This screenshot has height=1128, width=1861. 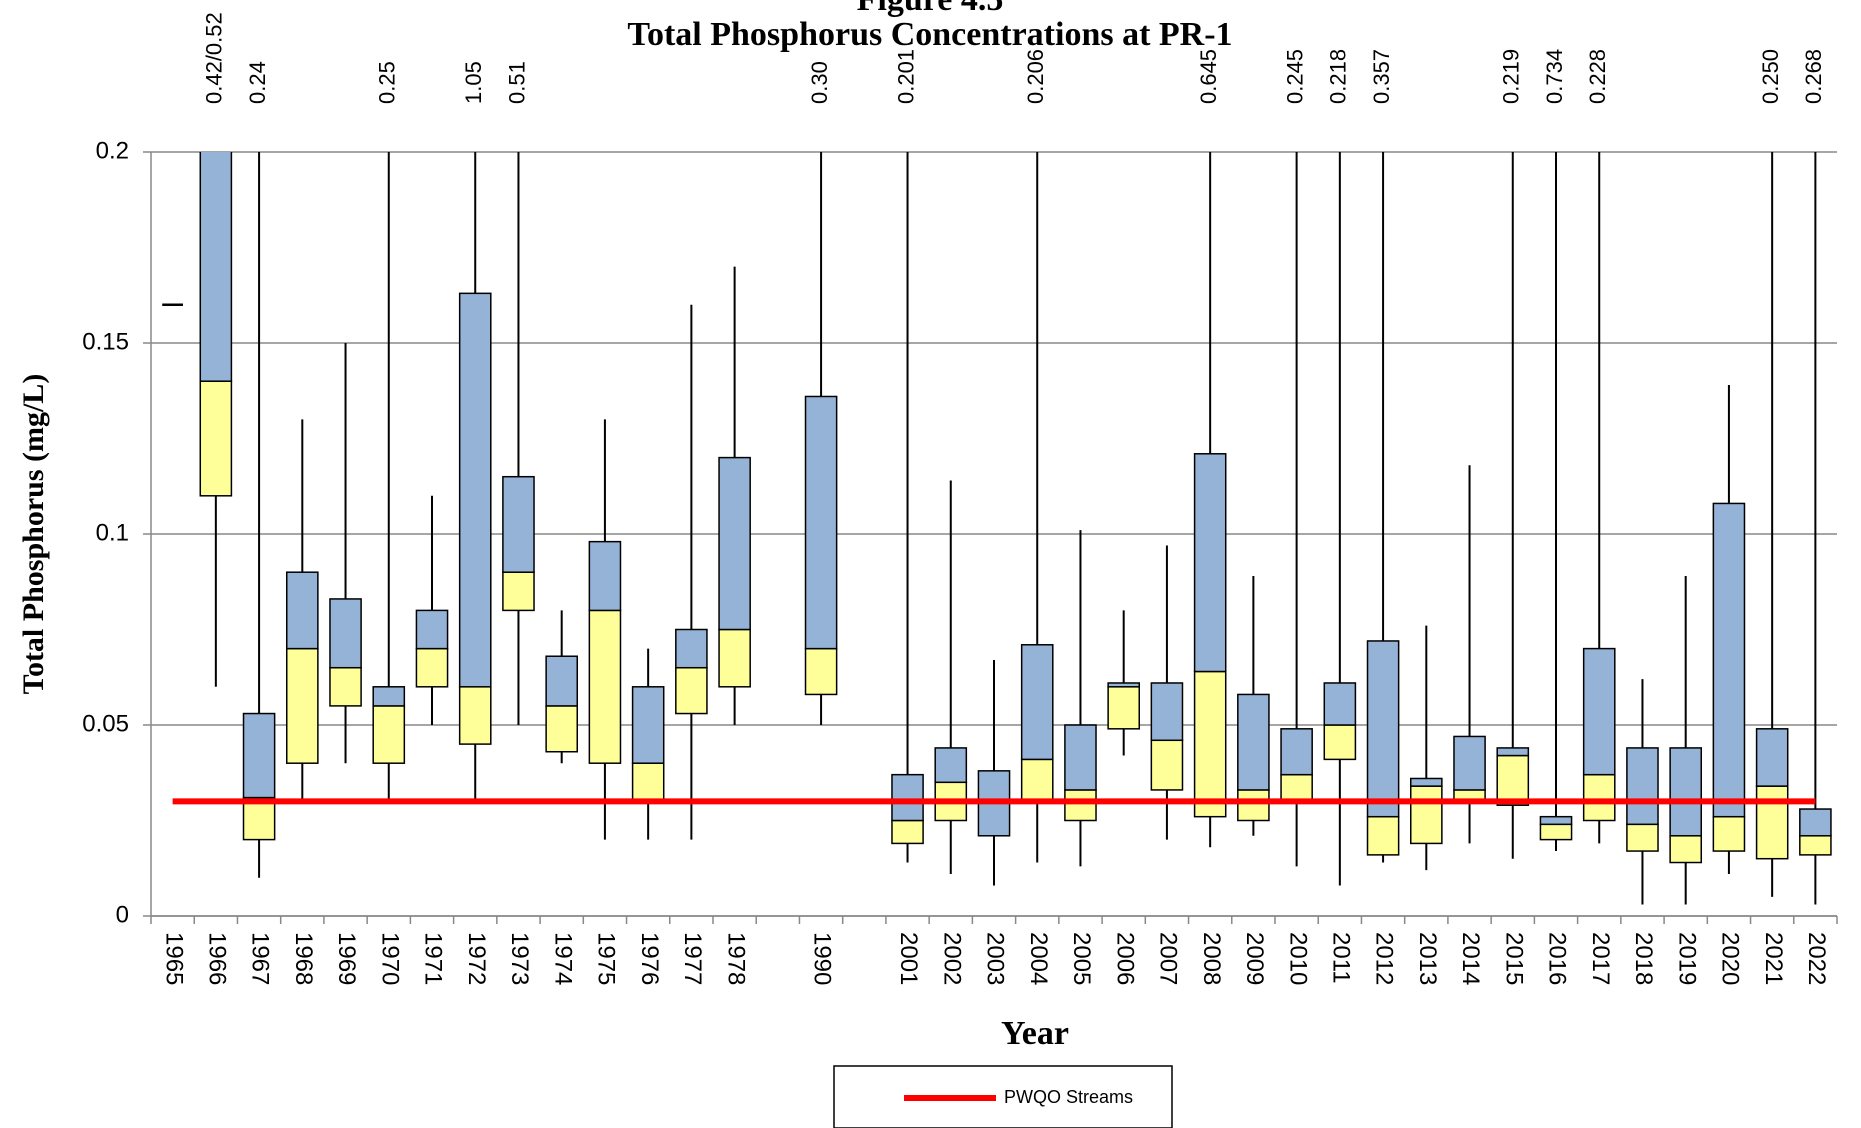 What do you see at coordinates (822, 958) in the screenshot?
I see `x-tick-label: 1990` at bounding box center [822, 958].